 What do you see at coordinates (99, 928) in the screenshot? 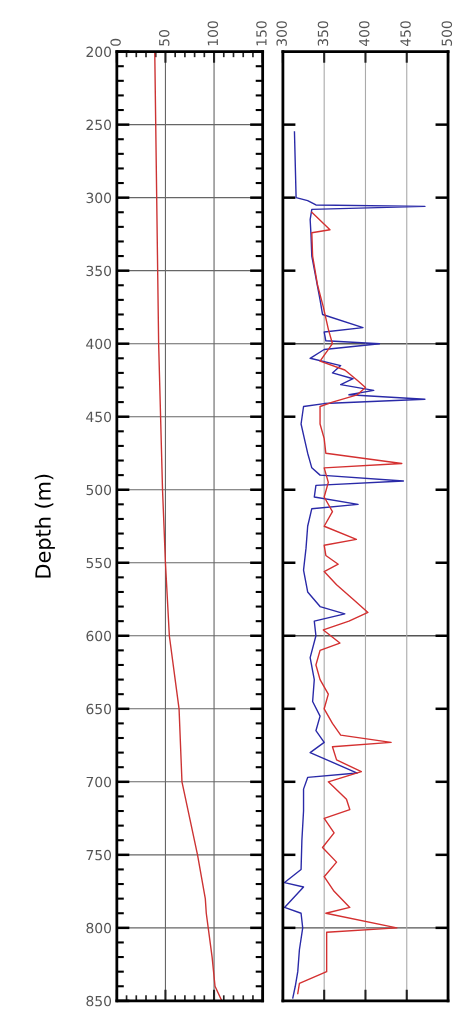
I see `y-tick-label: 800` at bounding box center [99, 928].